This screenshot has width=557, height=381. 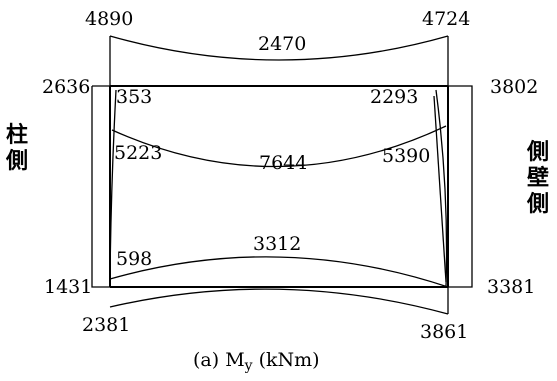 I want to click on label-left-top-outer: 2636, so click(x=66, y=87).